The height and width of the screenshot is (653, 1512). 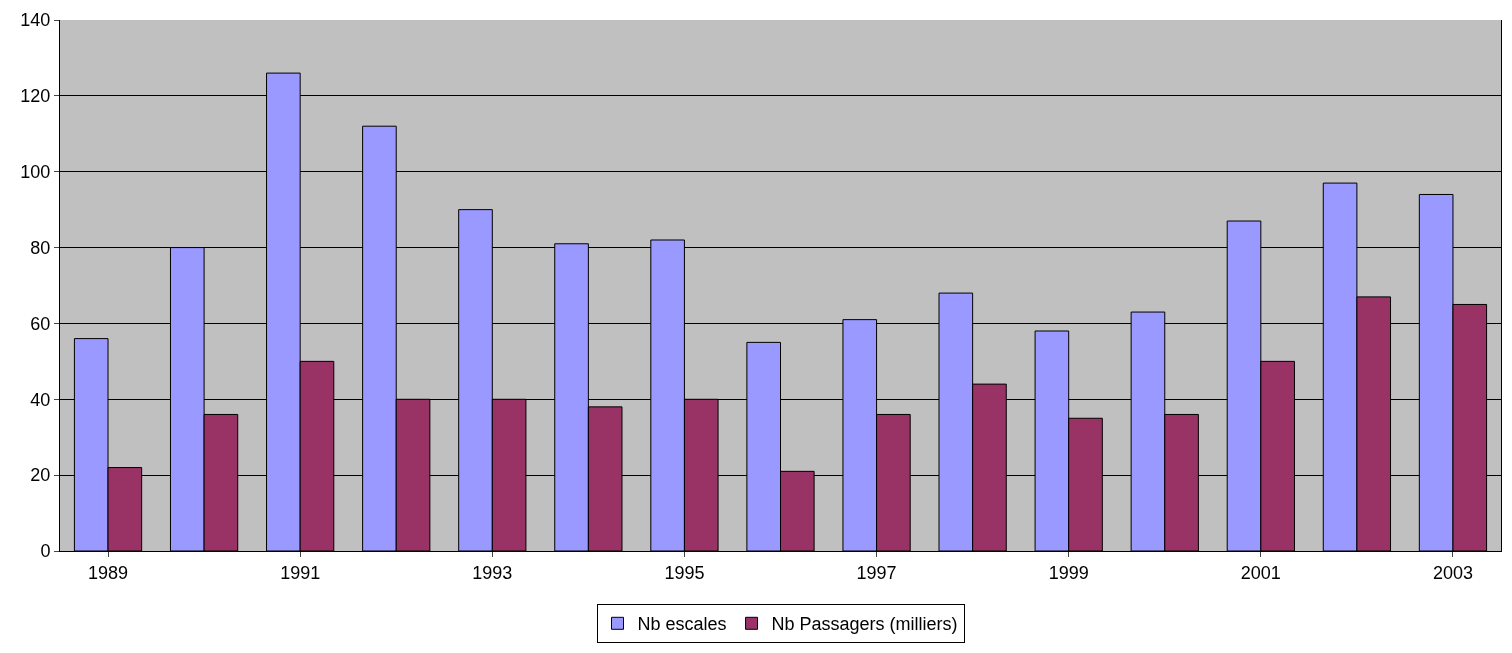 What do you see at coordinates (684, 572) in the screenshot?
I see `x-tick-label: 1995` at bounding box center [684, 572].